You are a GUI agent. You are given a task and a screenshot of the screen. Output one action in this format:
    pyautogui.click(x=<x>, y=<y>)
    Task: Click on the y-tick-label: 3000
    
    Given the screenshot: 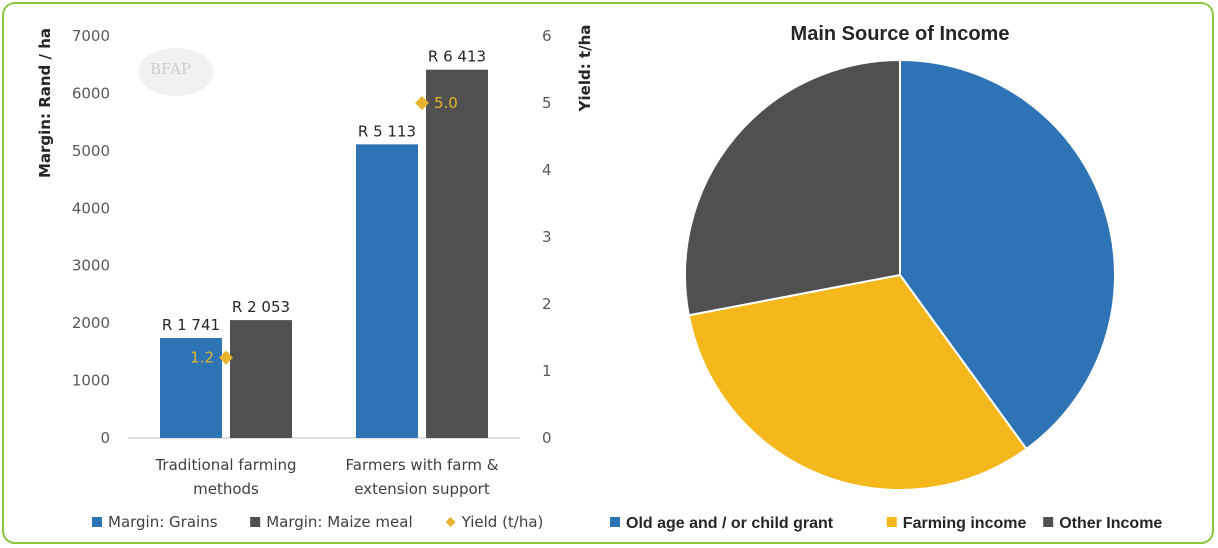 What is the action you would take?
    pyautogui.click(x=91, y=266)
    